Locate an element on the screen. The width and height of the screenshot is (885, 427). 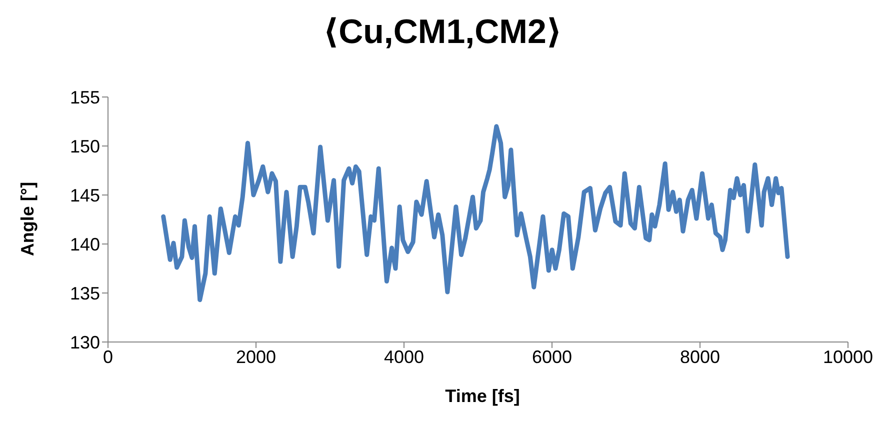
x-tick-label: 2000 is located at coordinates (256, 356).